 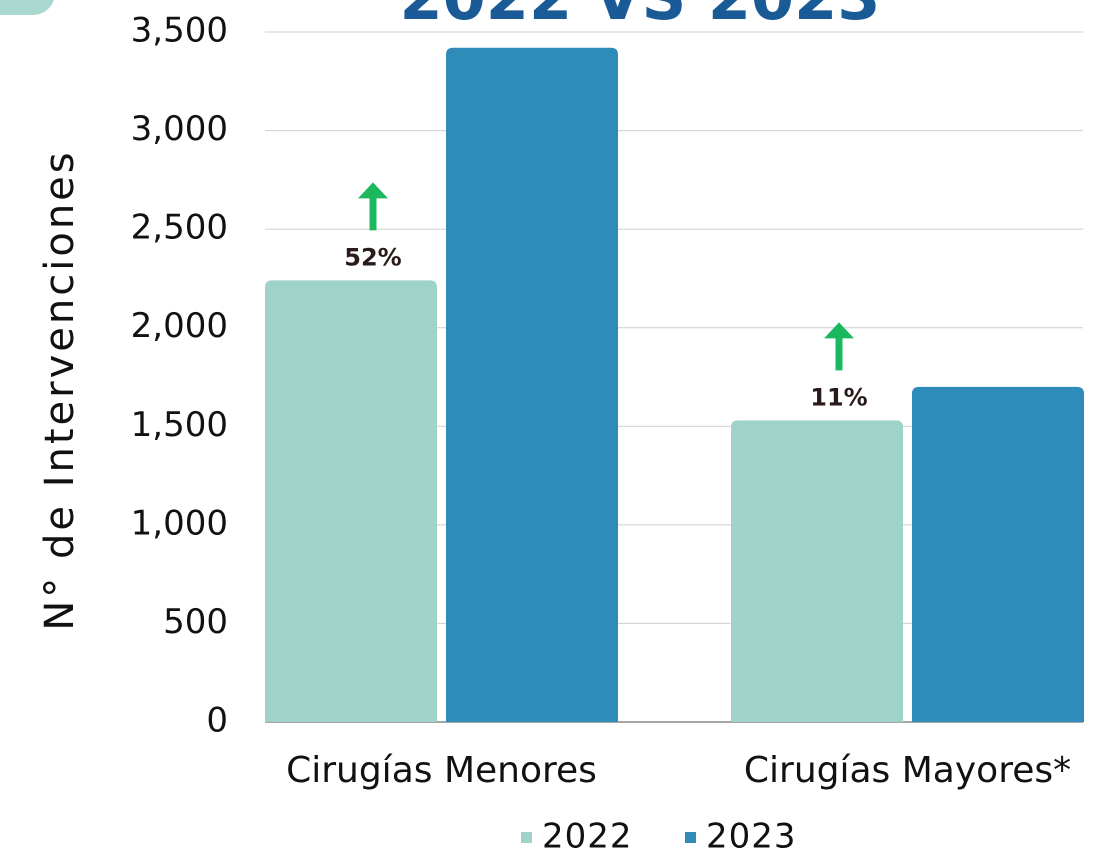 What do you see at coordinates (179, 326) in the screenshot?
I see `y-tick-label: 2,000` at bounding box center [179, 326].